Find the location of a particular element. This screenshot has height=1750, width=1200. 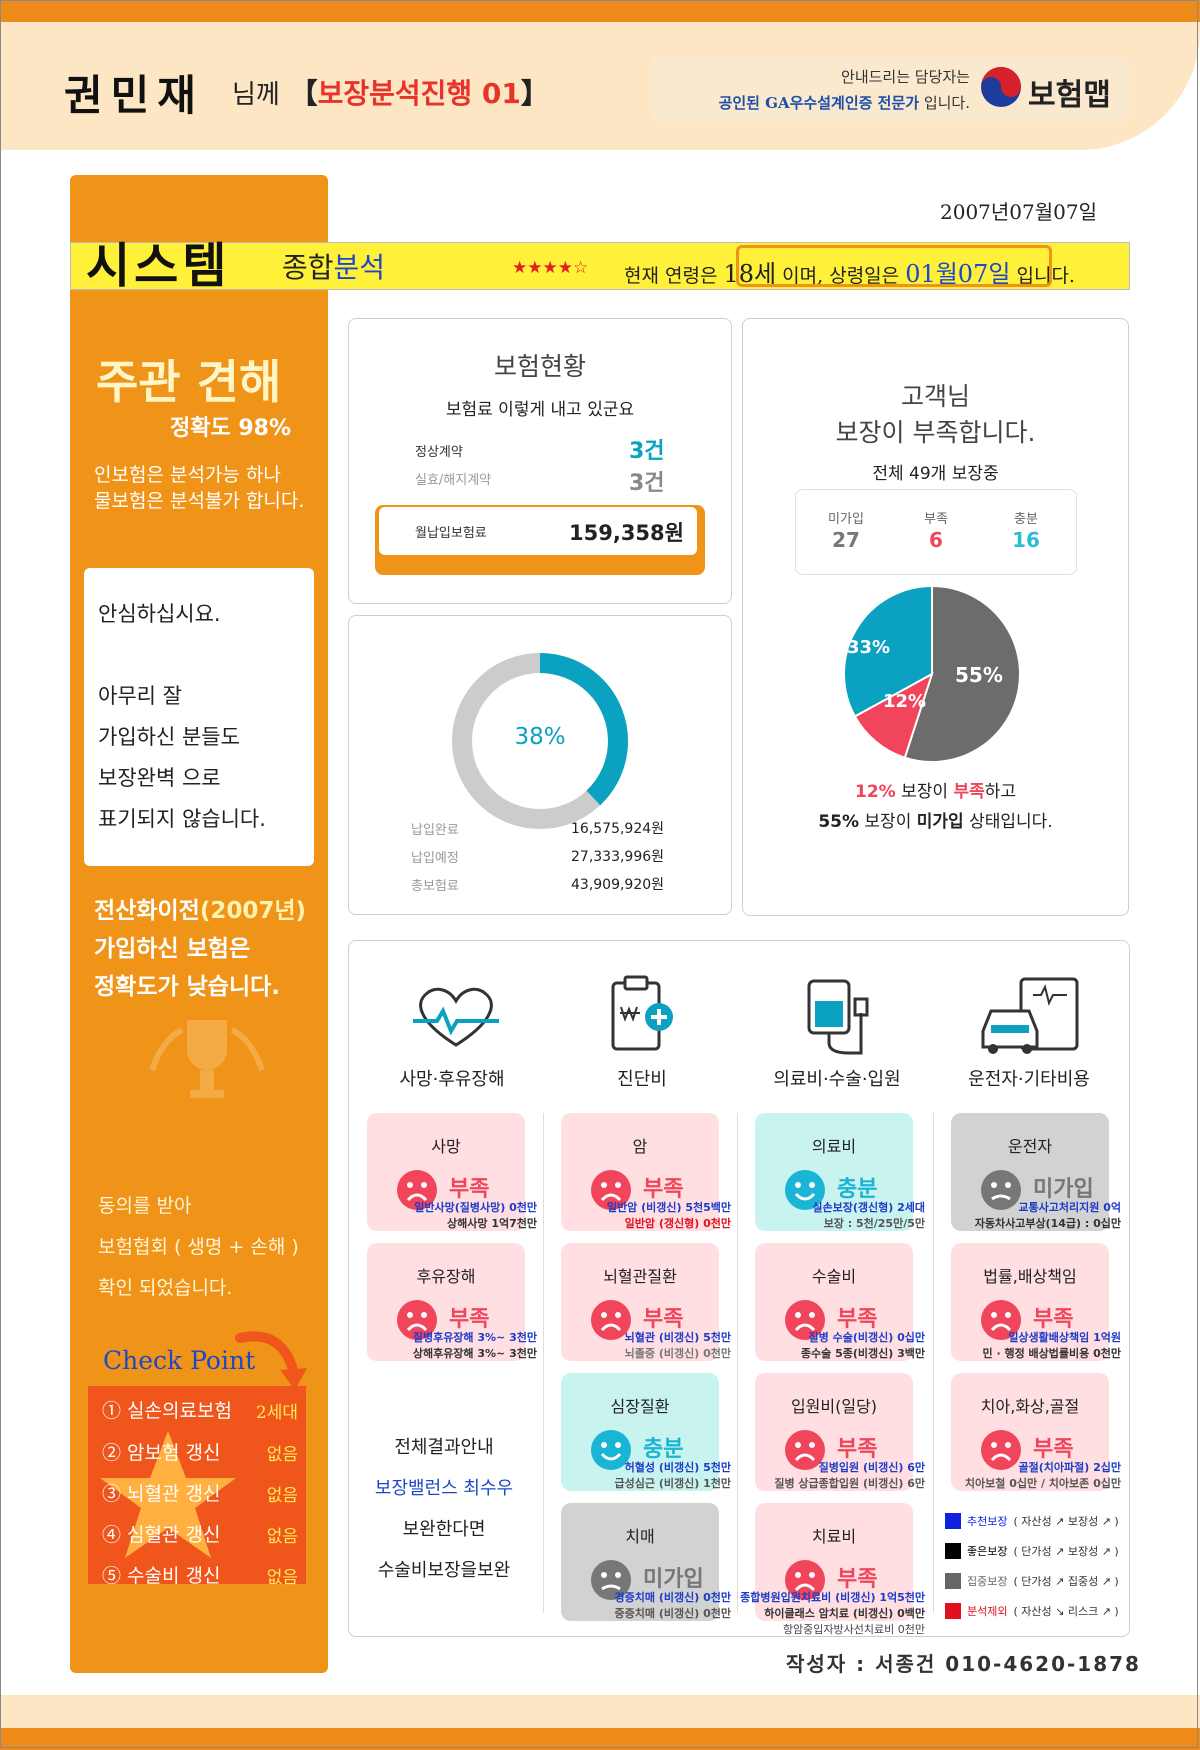

tile-surgery: 수술비 부족 질병 수술(비갱신) 0십만 종수술 5종(비갱신) 3백만 is located at coordinates (840, 1302).